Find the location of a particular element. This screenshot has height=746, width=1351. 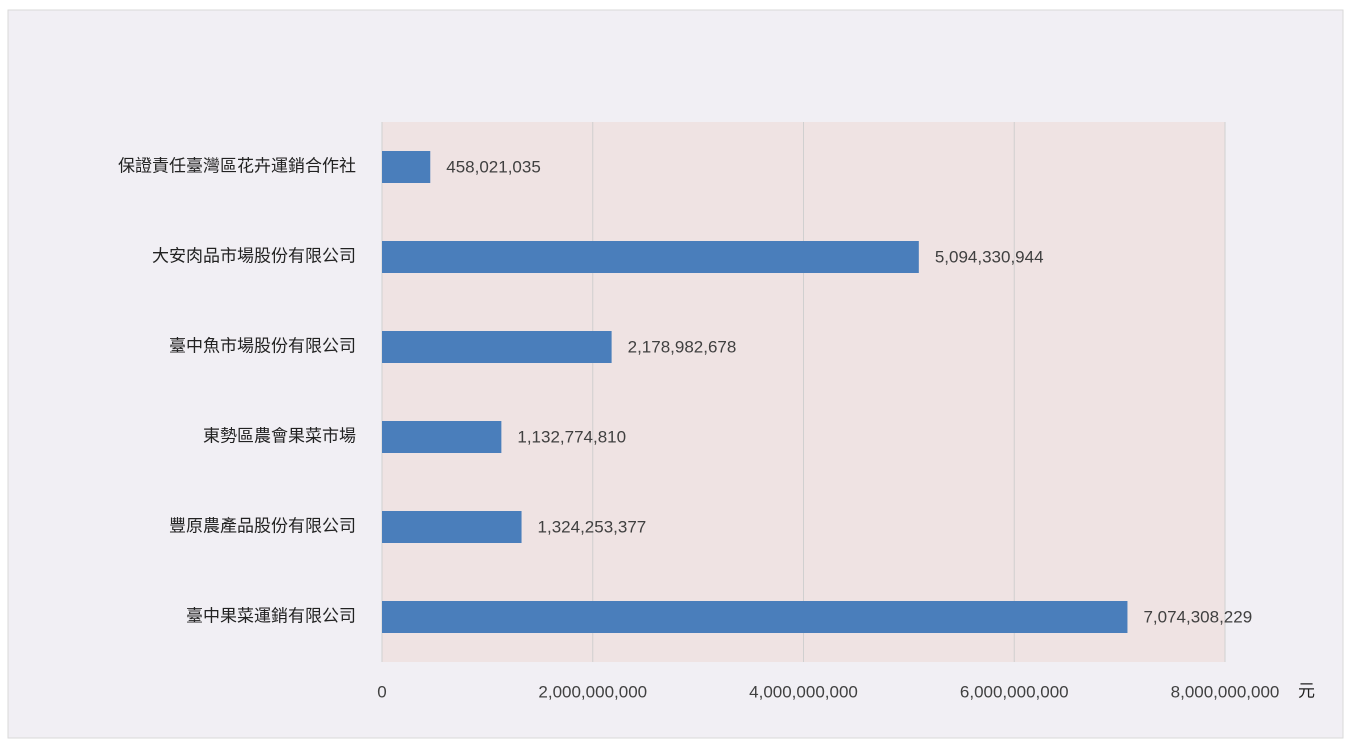

x-axis-label: 元 is located at coordinates (1306, 692).